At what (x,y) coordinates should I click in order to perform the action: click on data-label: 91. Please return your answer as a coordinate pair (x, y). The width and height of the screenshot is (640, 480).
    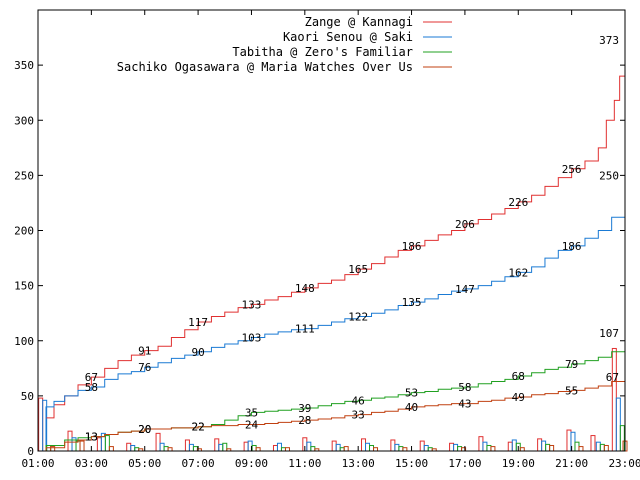
    Looking at the image, I should click on (144, 351).